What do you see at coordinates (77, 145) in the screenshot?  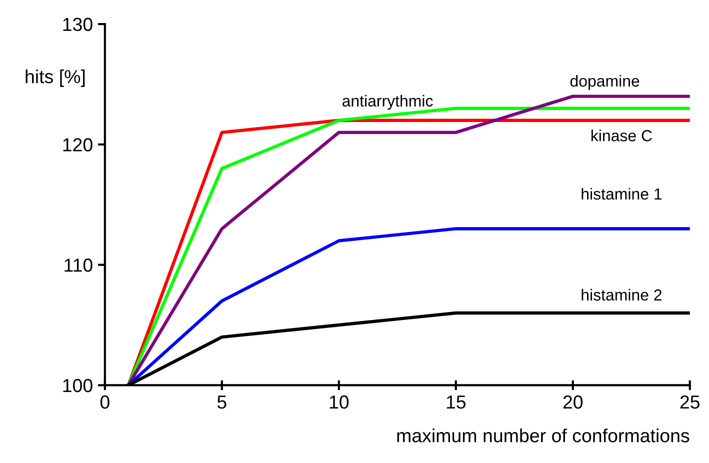 I see `y-tick-label: 120` at bounding box center [77, 145].